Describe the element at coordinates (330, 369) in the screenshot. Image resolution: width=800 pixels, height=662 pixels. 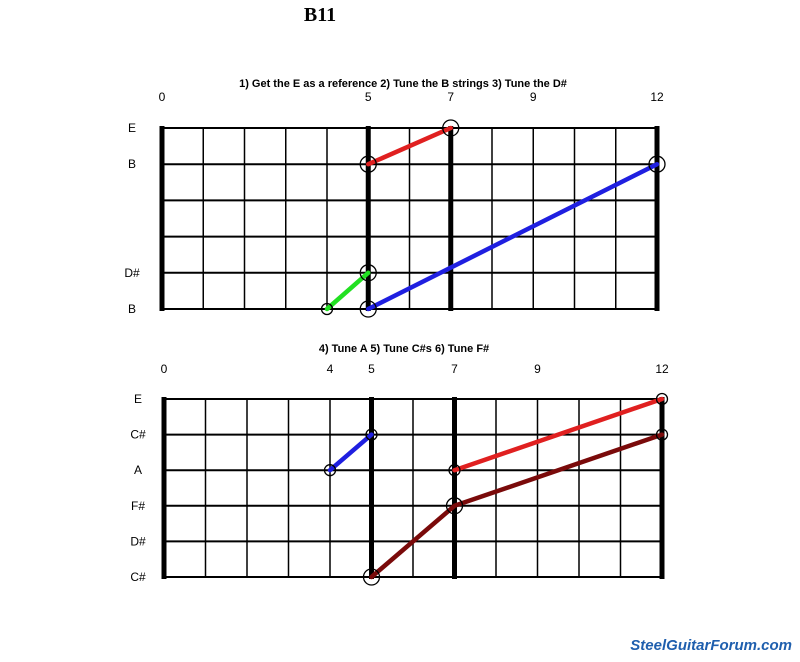
I see `fret-number-label: 4` at that location.